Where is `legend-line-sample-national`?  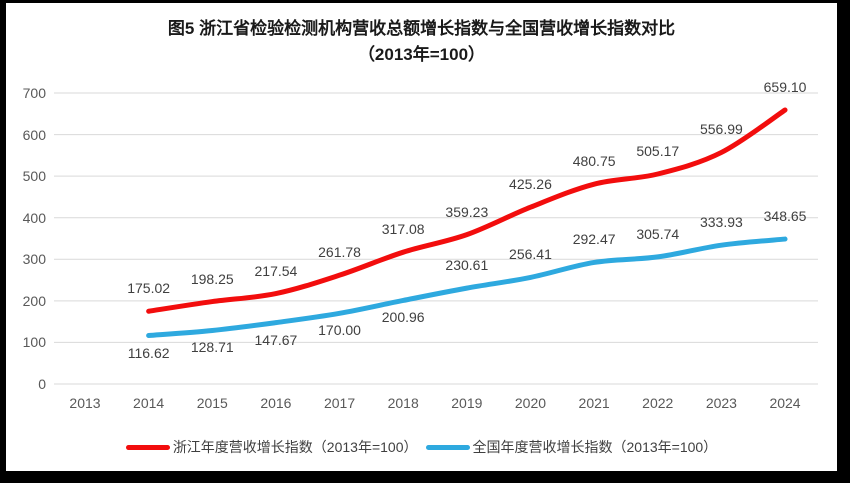
legend-line-sample-national is located at coordinates (447, 447).